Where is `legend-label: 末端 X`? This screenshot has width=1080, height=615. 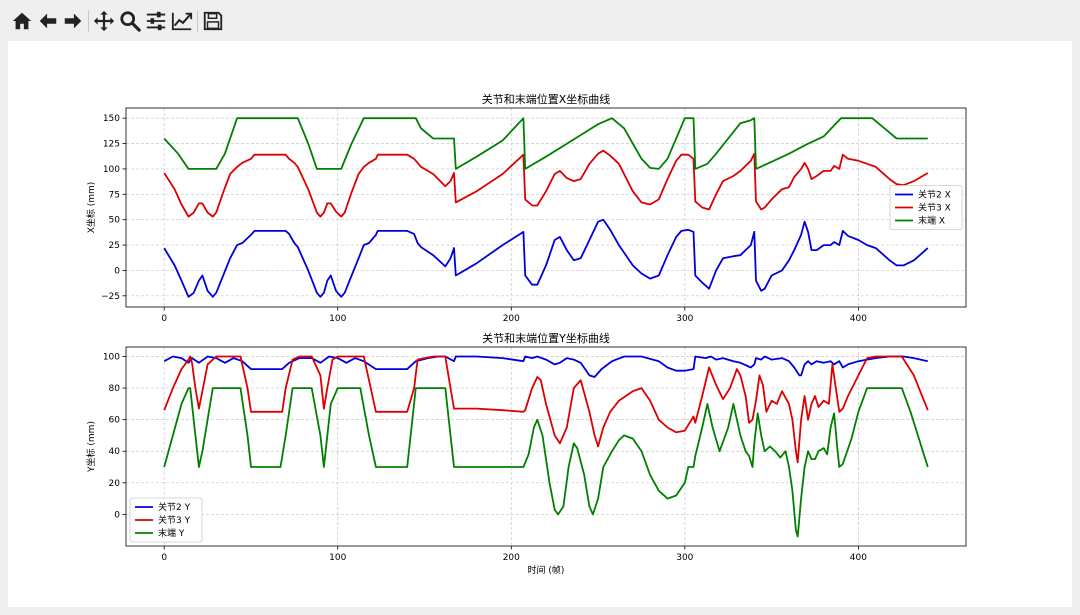
legend-label: 末端 X is located at coordinates (931, 221).